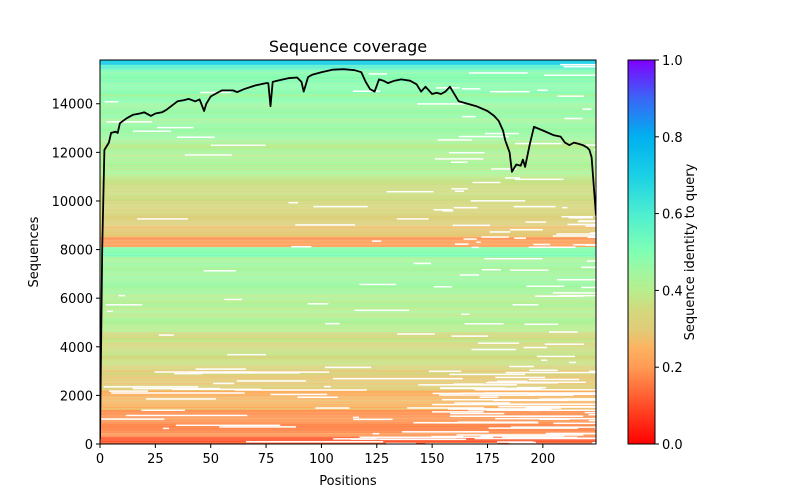  I want to click on x-tick-label: 25, so click(155, 459).